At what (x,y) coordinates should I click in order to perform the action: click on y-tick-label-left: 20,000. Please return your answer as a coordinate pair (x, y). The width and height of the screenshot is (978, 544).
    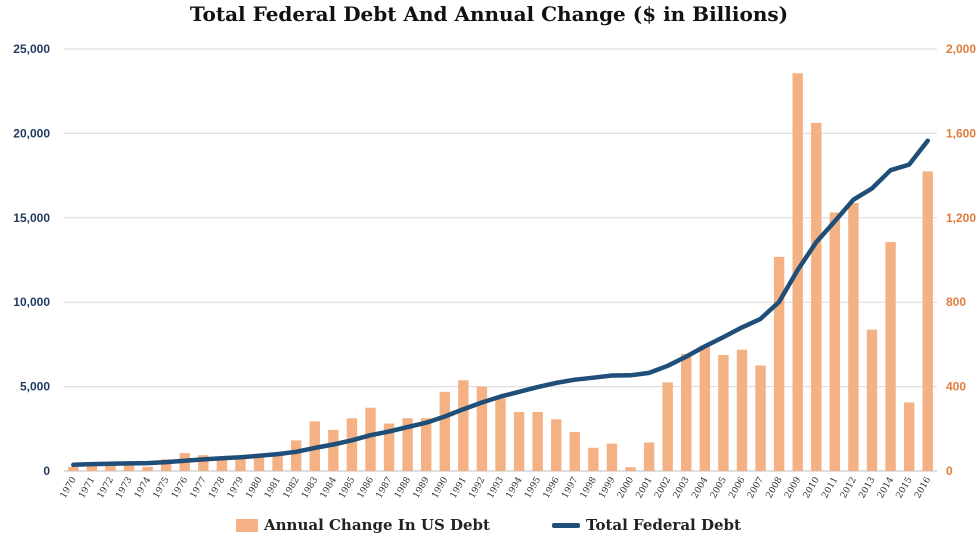
    Looking at the image, I should click on (31, 133).